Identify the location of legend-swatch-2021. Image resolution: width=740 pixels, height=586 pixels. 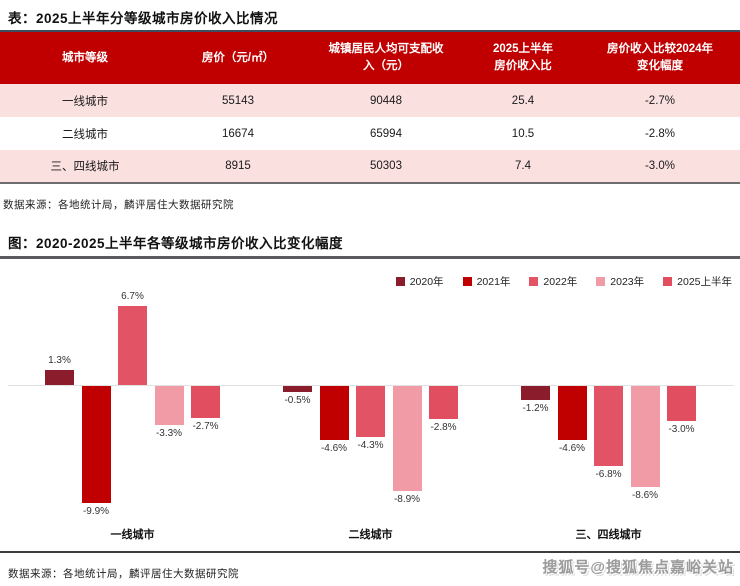
(467, 281).